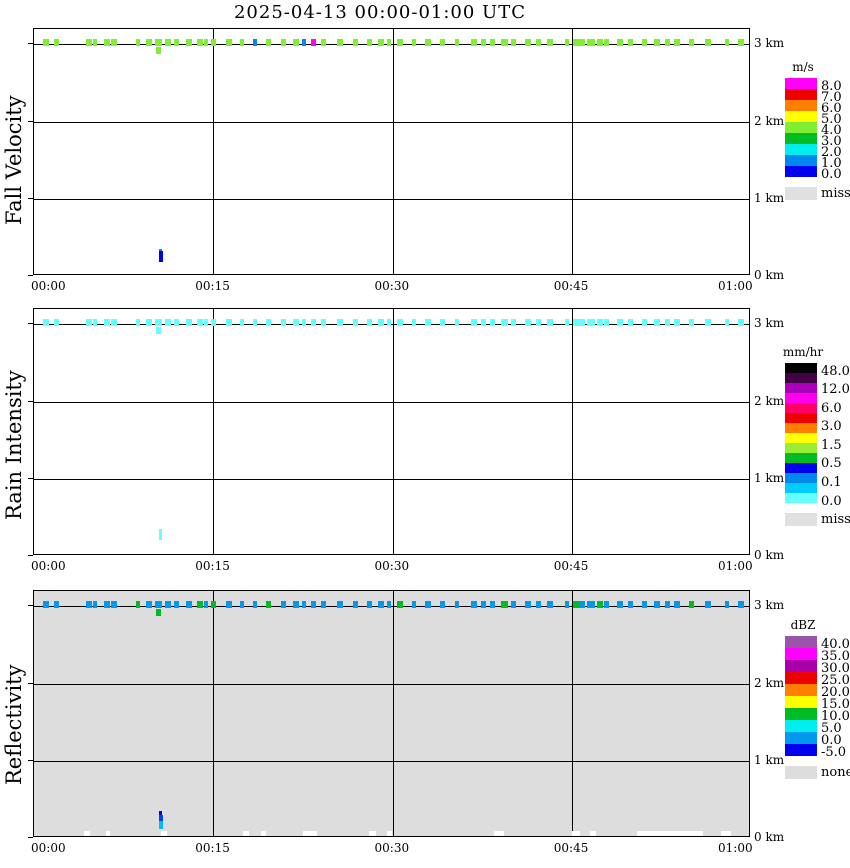 The width and height of the screenshot is (850, 868). I want to click on colorbar-tick-label: 5.0, so click(831, 119).